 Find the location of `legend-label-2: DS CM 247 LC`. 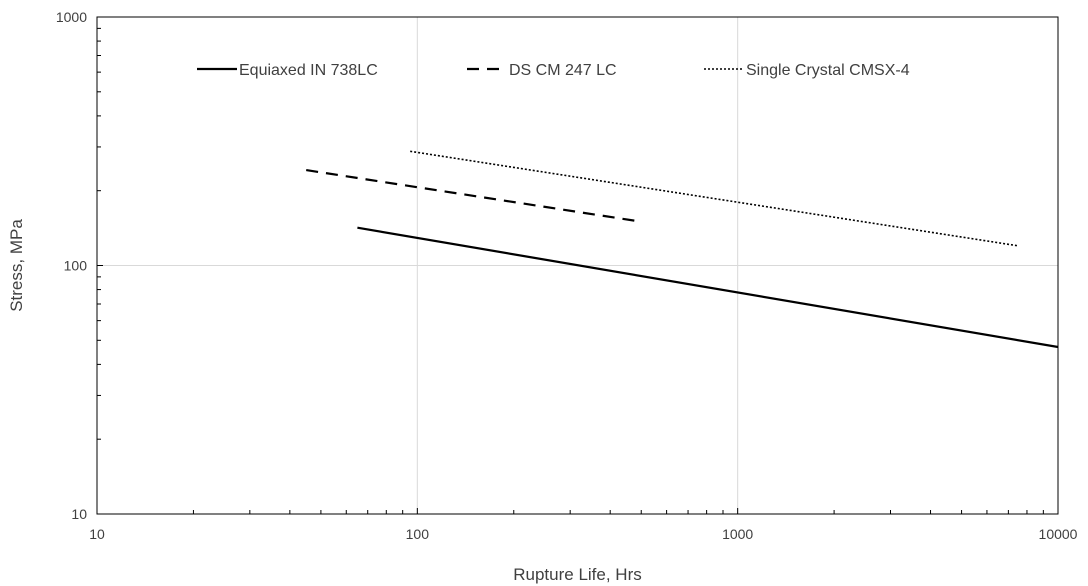

legend-label-2: DS CM 247 LC is located at coordinates (563, 70).